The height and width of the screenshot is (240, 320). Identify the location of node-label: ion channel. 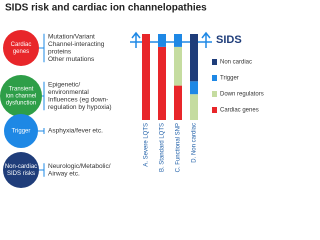
(21, 97).